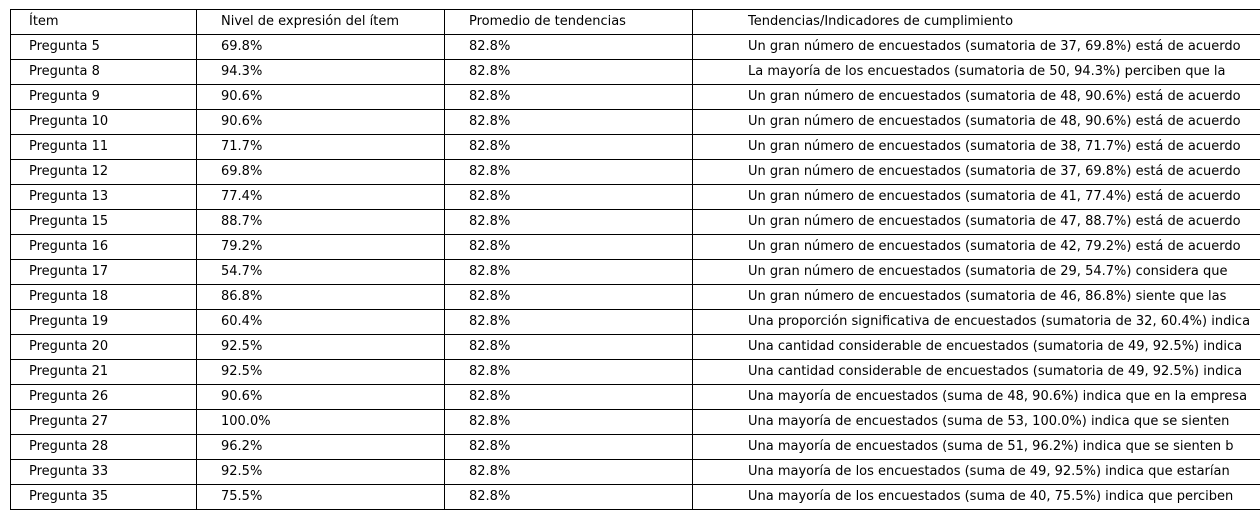 This screenshot has width=1260, height=519. I want to click on cell-expression-level: 94.3%, so click(320, 72).